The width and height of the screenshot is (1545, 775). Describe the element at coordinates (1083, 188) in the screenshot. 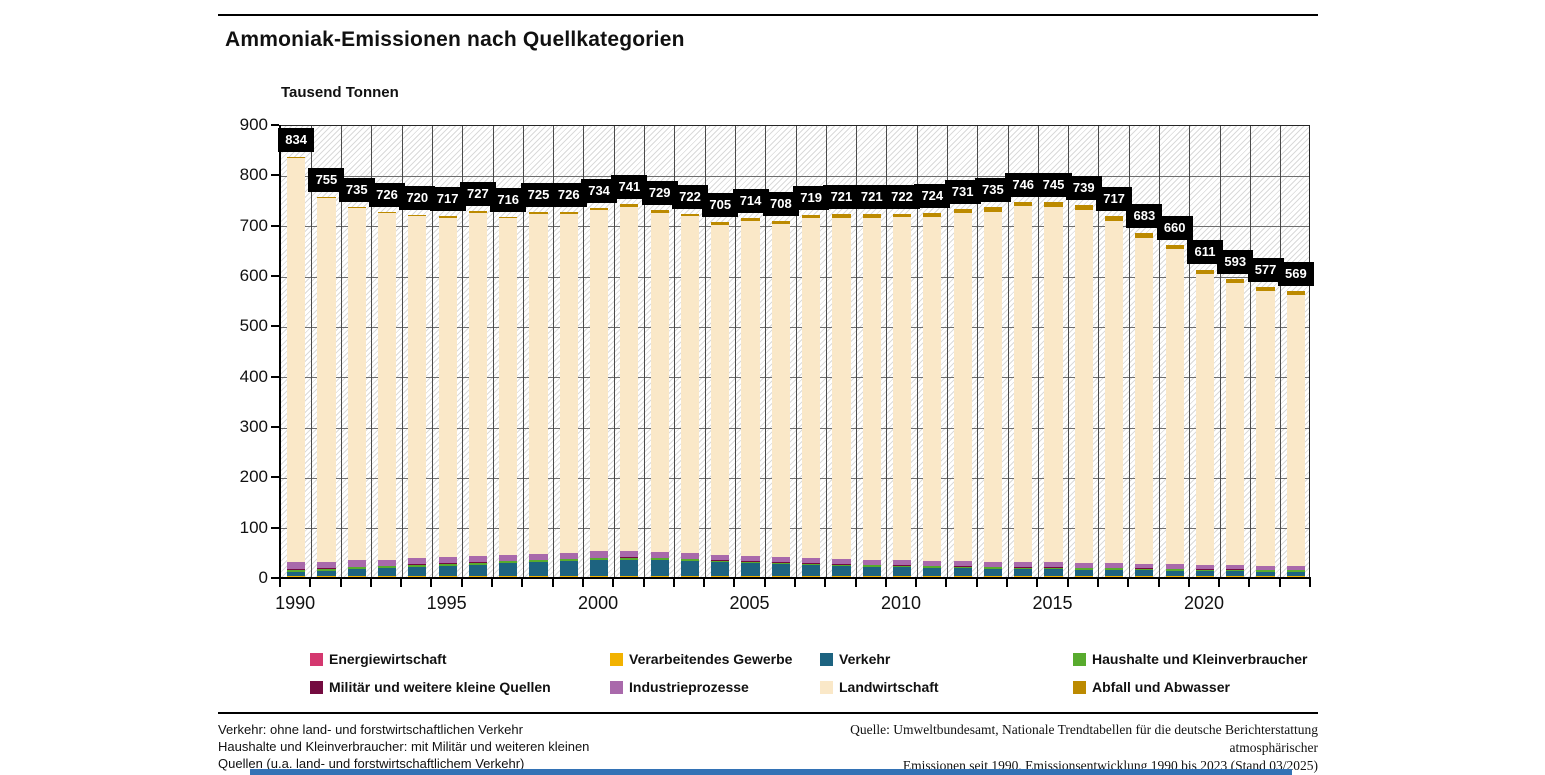

I see `bar-total-label: 739` at that location.